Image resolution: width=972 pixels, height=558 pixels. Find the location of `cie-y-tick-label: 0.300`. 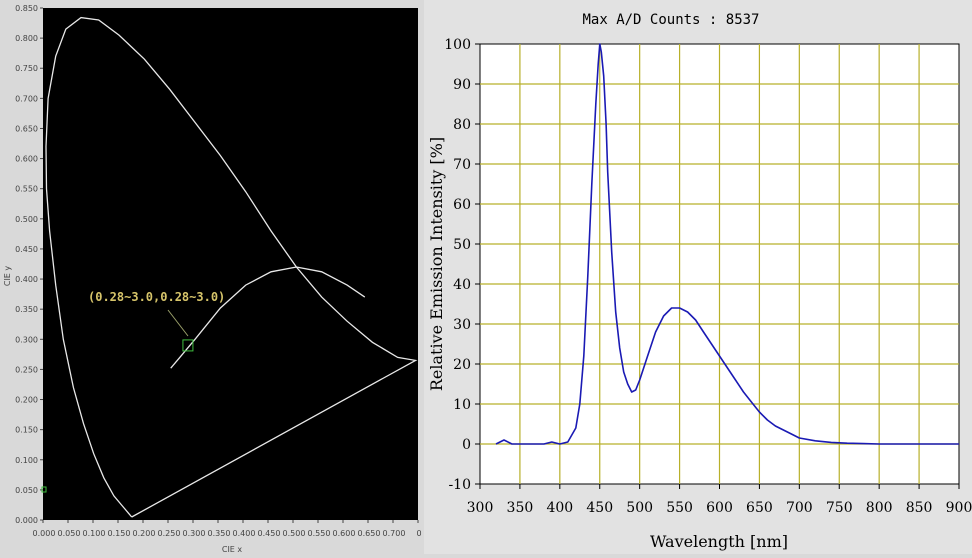

cie-y-tick-label: 0.300 is located at coordinates (26, 339).